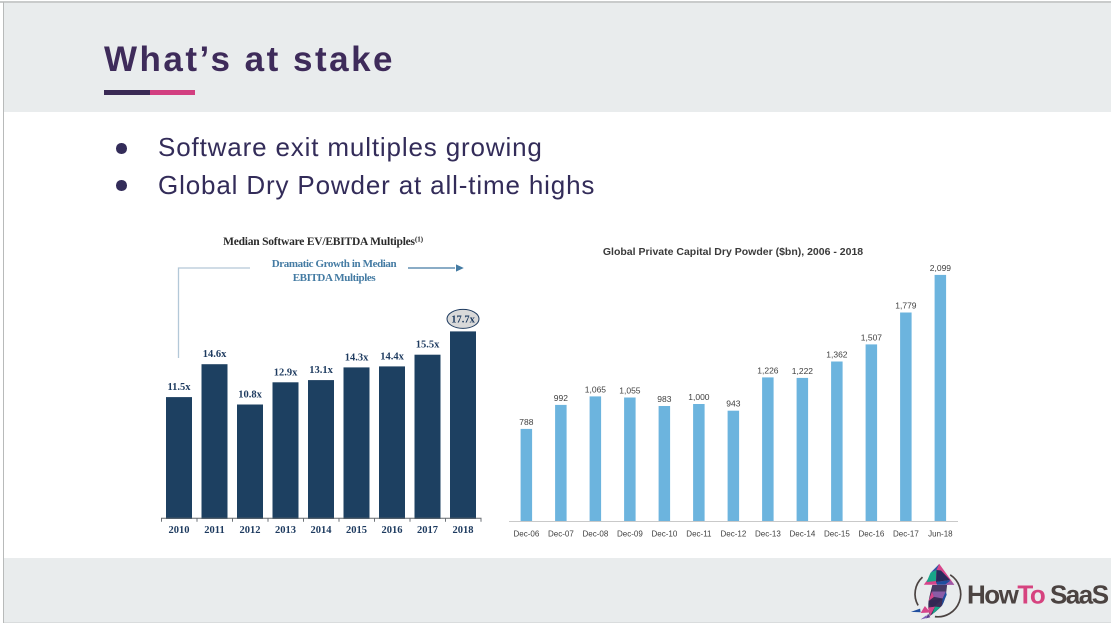 This screenshot has width=1111, height=623. I want to click on svg-text: 2012, so click(250, 530).